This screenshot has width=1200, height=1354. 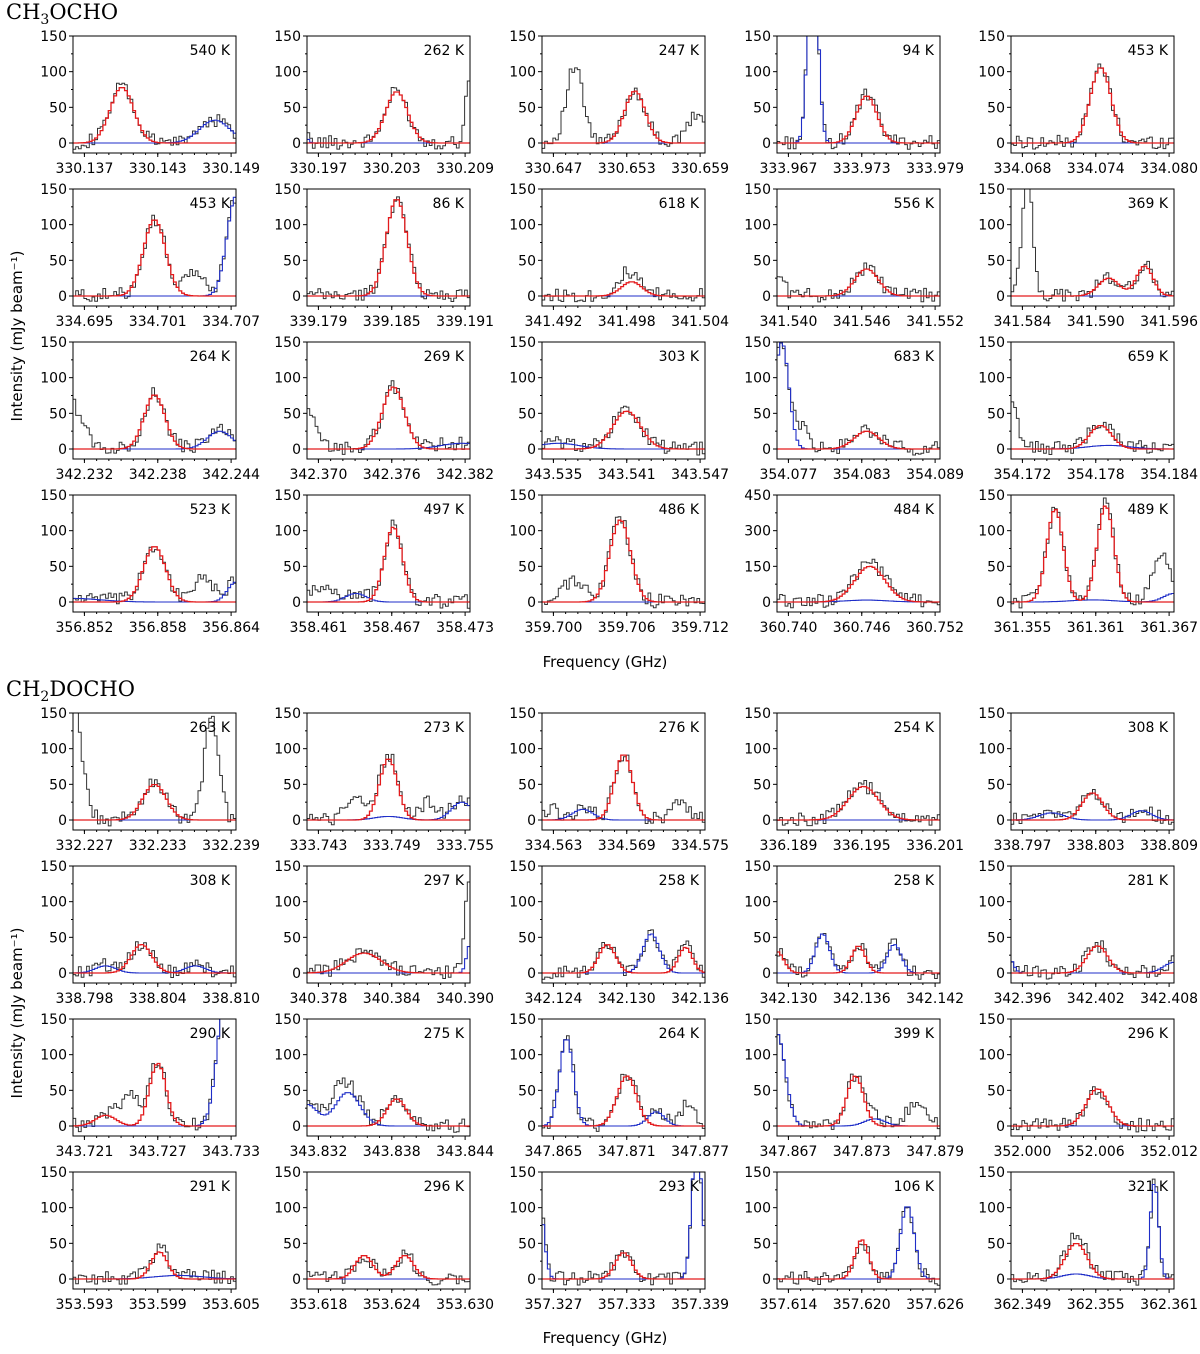 What do you see at coordinates (1096, 1152) in the screenshot?
I see `x-tick-label: 352.006` at bounding box center [1096, 1152].